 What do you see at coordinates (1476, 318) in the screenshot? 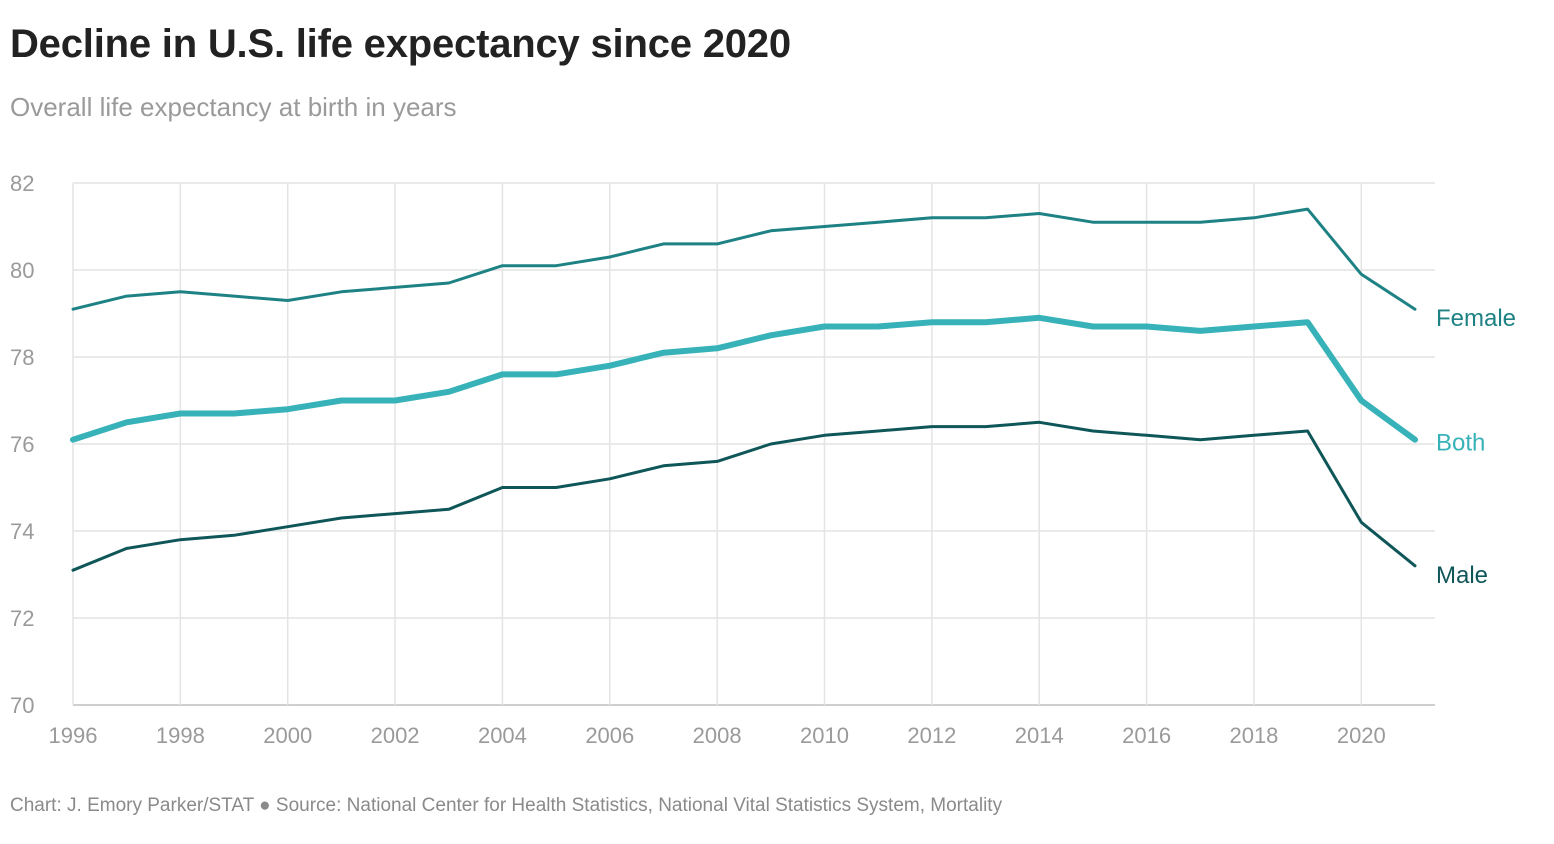
I see `series-label-female: Female` at bounding box center [1476, 318].